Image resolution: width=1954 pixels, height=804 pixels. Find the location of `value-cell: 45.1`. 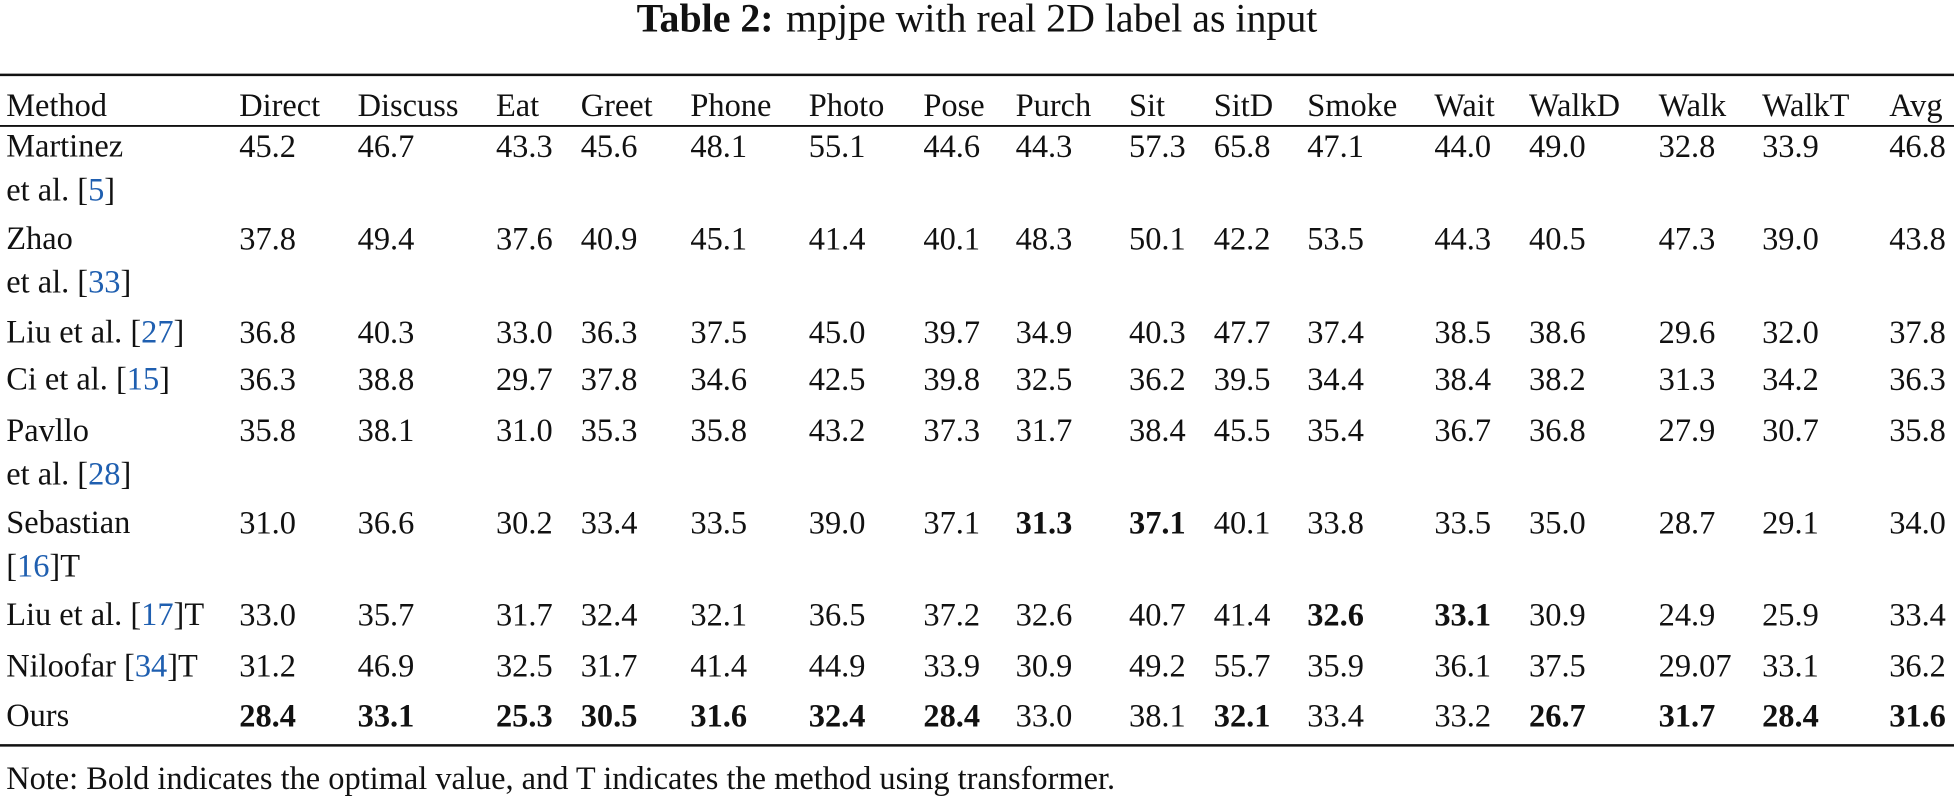

value-cell: 45.1 is located at coordinates (718, 239).